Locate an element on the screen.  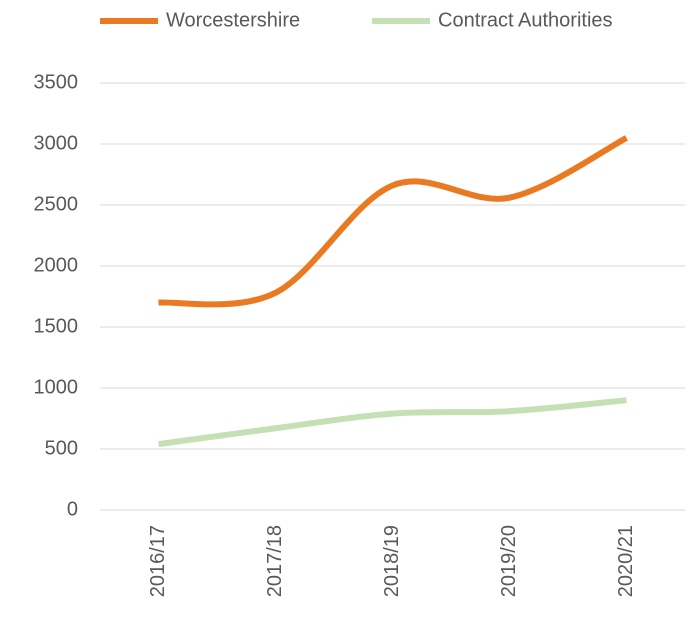
y-tick-label: 1500 is located at coordinates (56, 326).